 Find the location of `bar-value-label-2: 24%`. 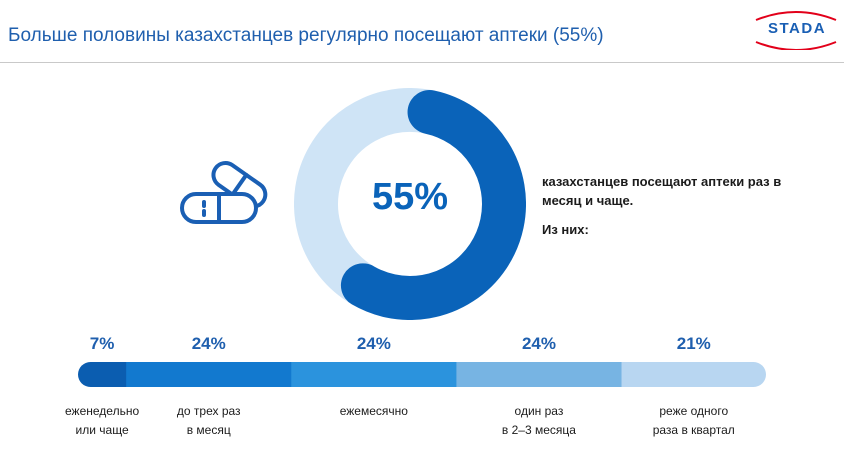

bar-value-label-2: 24% is located at coordinates (208, 343).